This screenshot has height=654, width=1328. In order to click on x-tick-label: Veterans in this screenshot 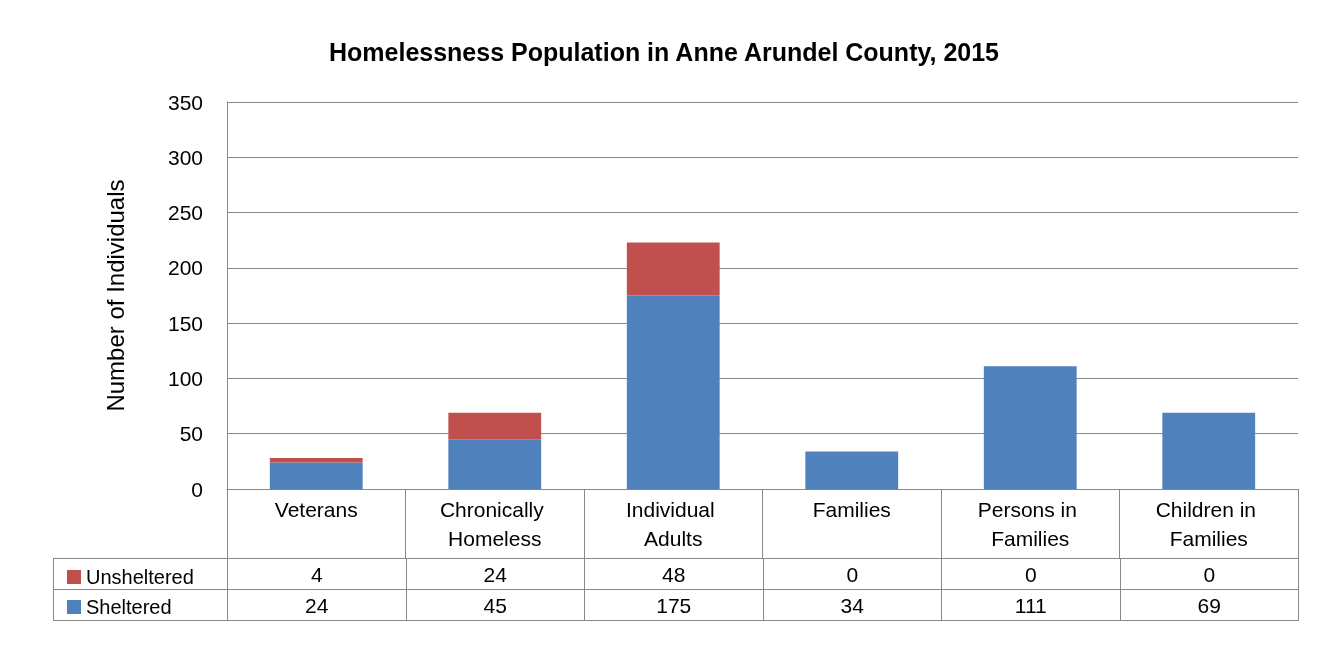, I will do `click(316, 509)`.